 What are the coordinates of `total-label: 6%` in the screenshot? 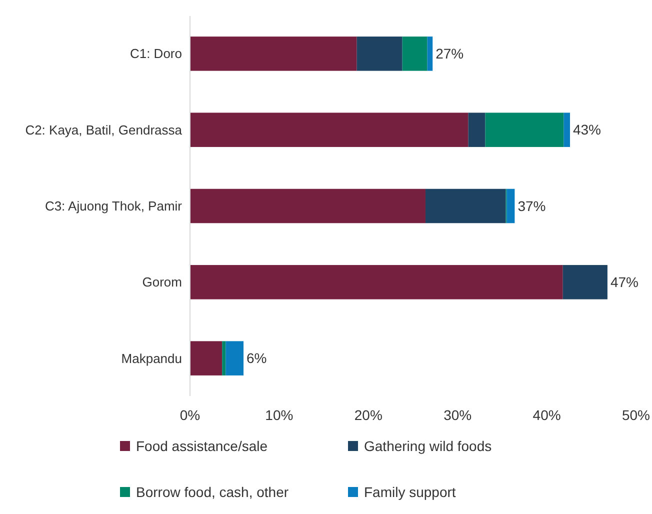 It's located at (256, 358).